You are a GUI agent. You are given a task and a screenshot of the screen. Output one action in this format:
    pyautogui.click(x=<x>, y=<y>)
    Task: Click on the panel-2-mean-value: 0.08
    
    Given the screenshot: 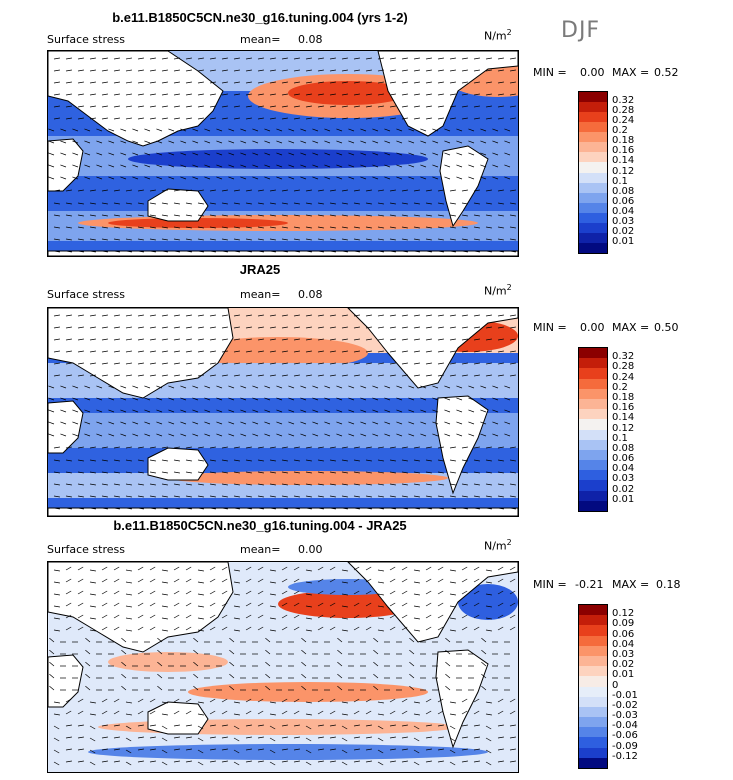 What is the action you would take?
    pyautogui.click(x=310, y=294)
    